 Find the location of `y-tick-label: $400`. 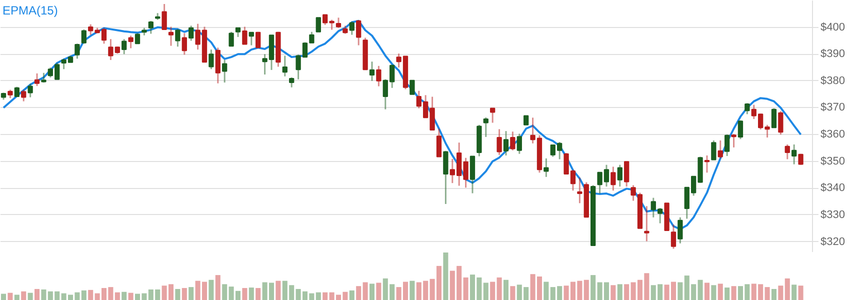

y-tick-label: $400 is located at coordinates (832, 27).